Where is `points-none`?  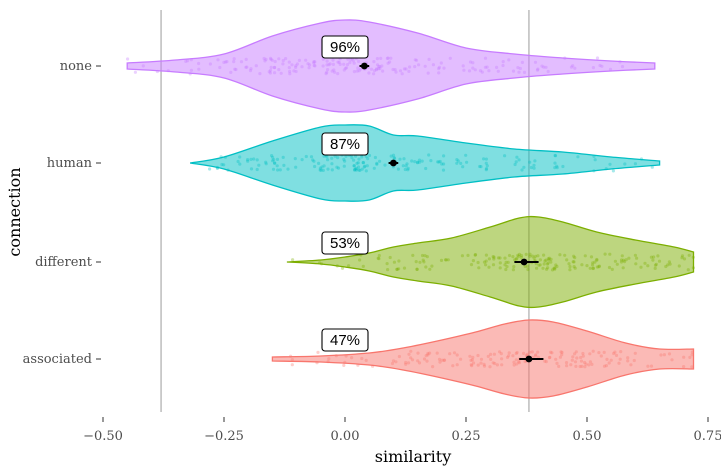
points-none is located at coordinates (375, 66).